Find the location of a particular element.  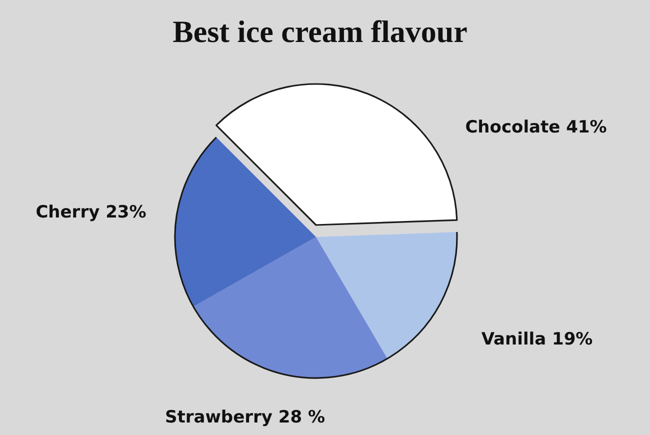

slice-label: Vanilla 19% is located at coordinates (537, 340).